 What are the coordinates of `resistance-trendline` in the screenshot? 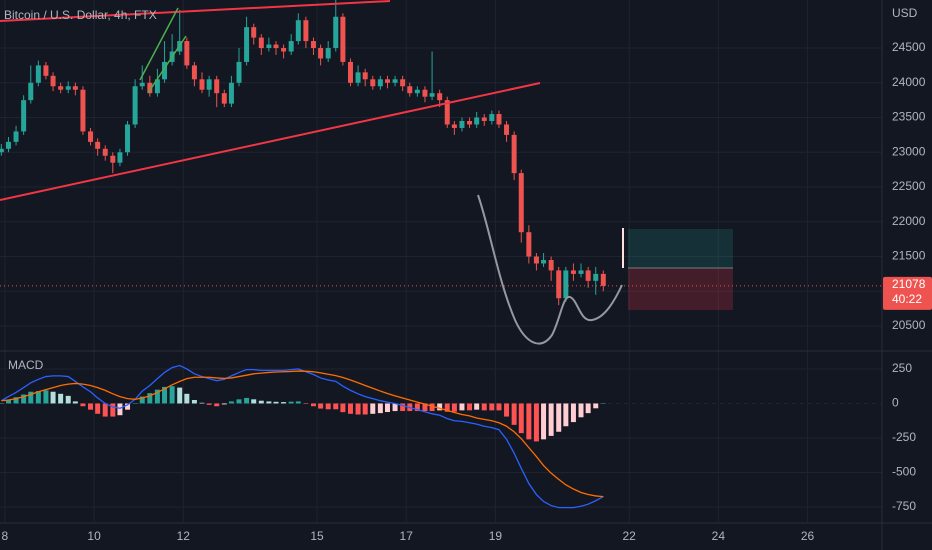 It's located at (195, 11).